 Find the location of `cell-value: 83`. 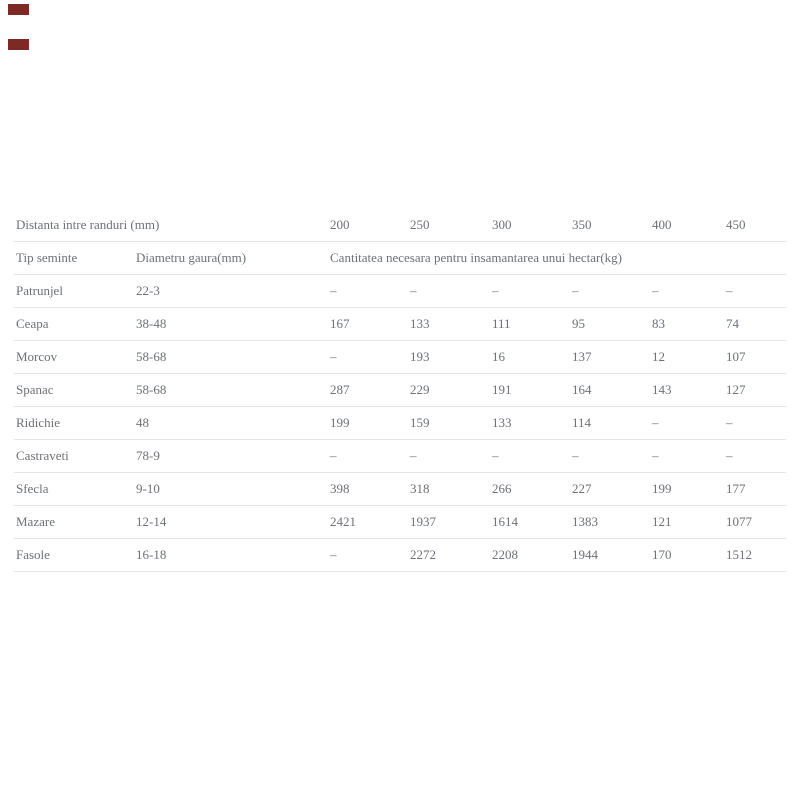

cell-value: 83 is located at coordinates (687, 324).